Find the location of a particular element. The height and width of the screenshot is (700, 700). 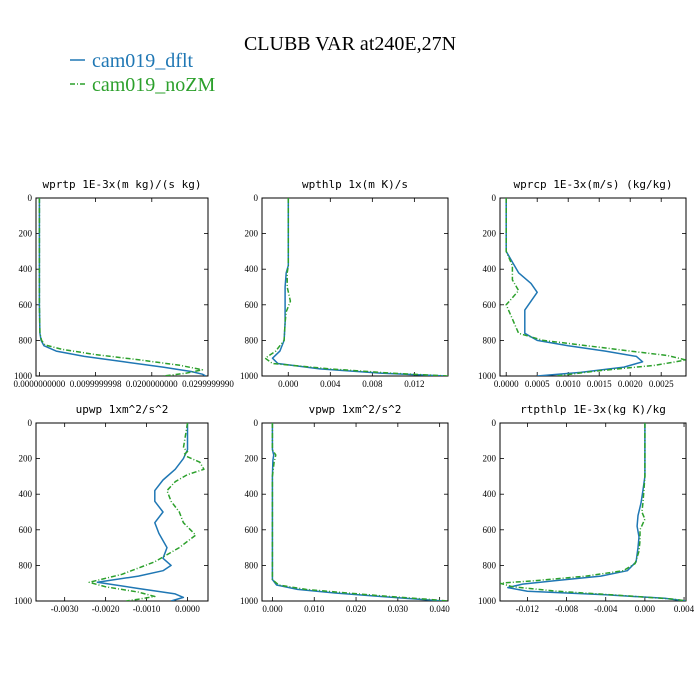

x-tick-label: 0.0005 is located at coordinates (537, 384).